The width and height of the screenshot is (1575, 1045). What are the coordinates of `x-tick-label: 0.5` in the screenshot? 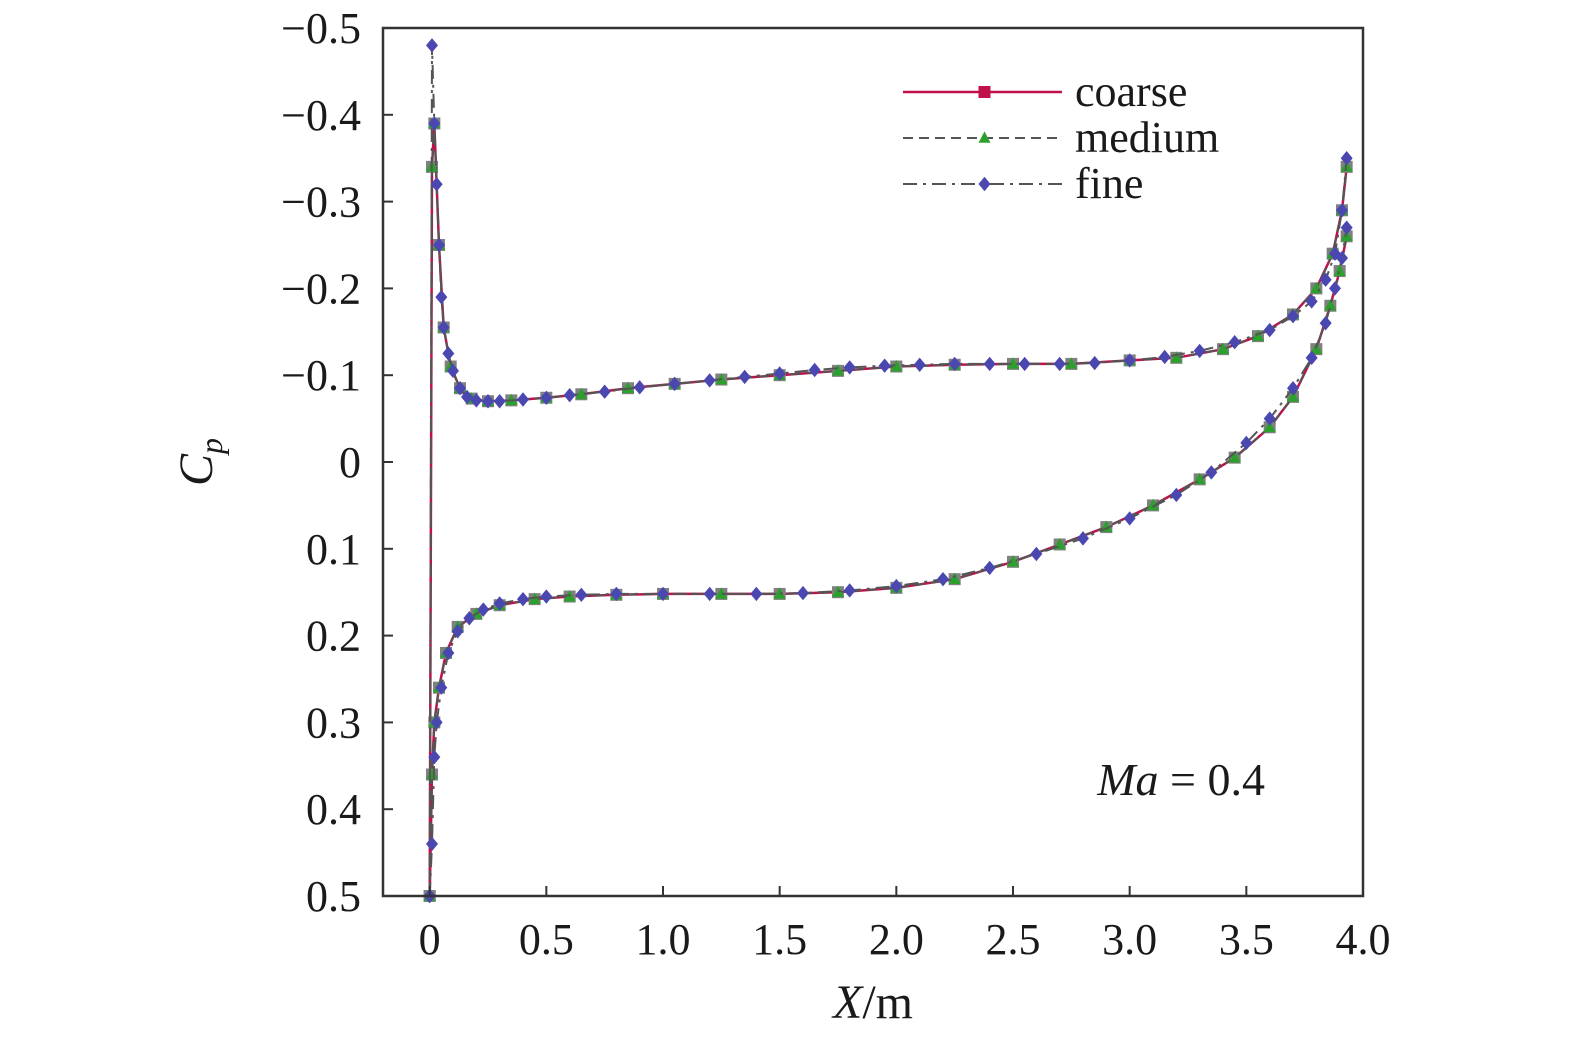 It's located at (546, 939).